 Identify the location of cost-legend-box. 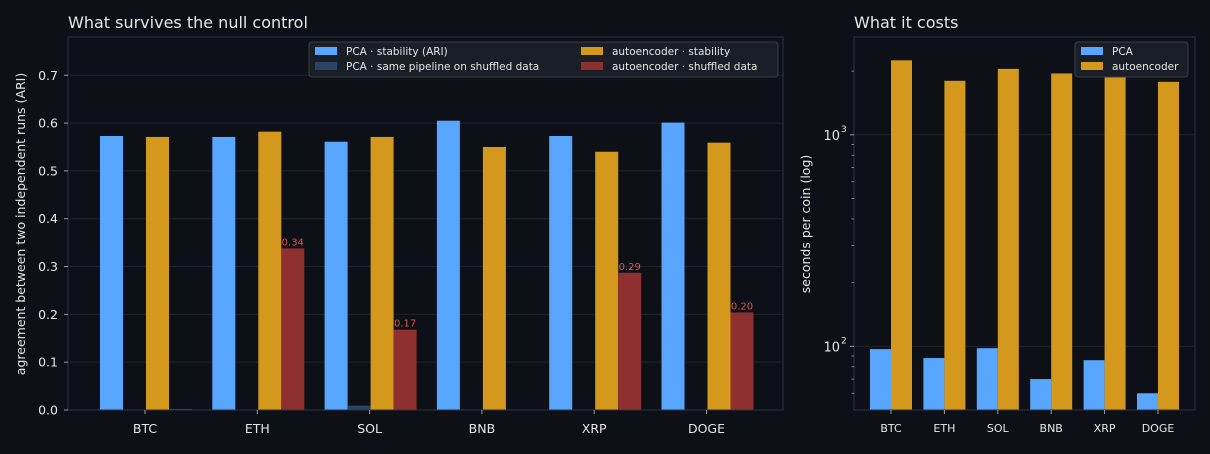
(1131, 59).